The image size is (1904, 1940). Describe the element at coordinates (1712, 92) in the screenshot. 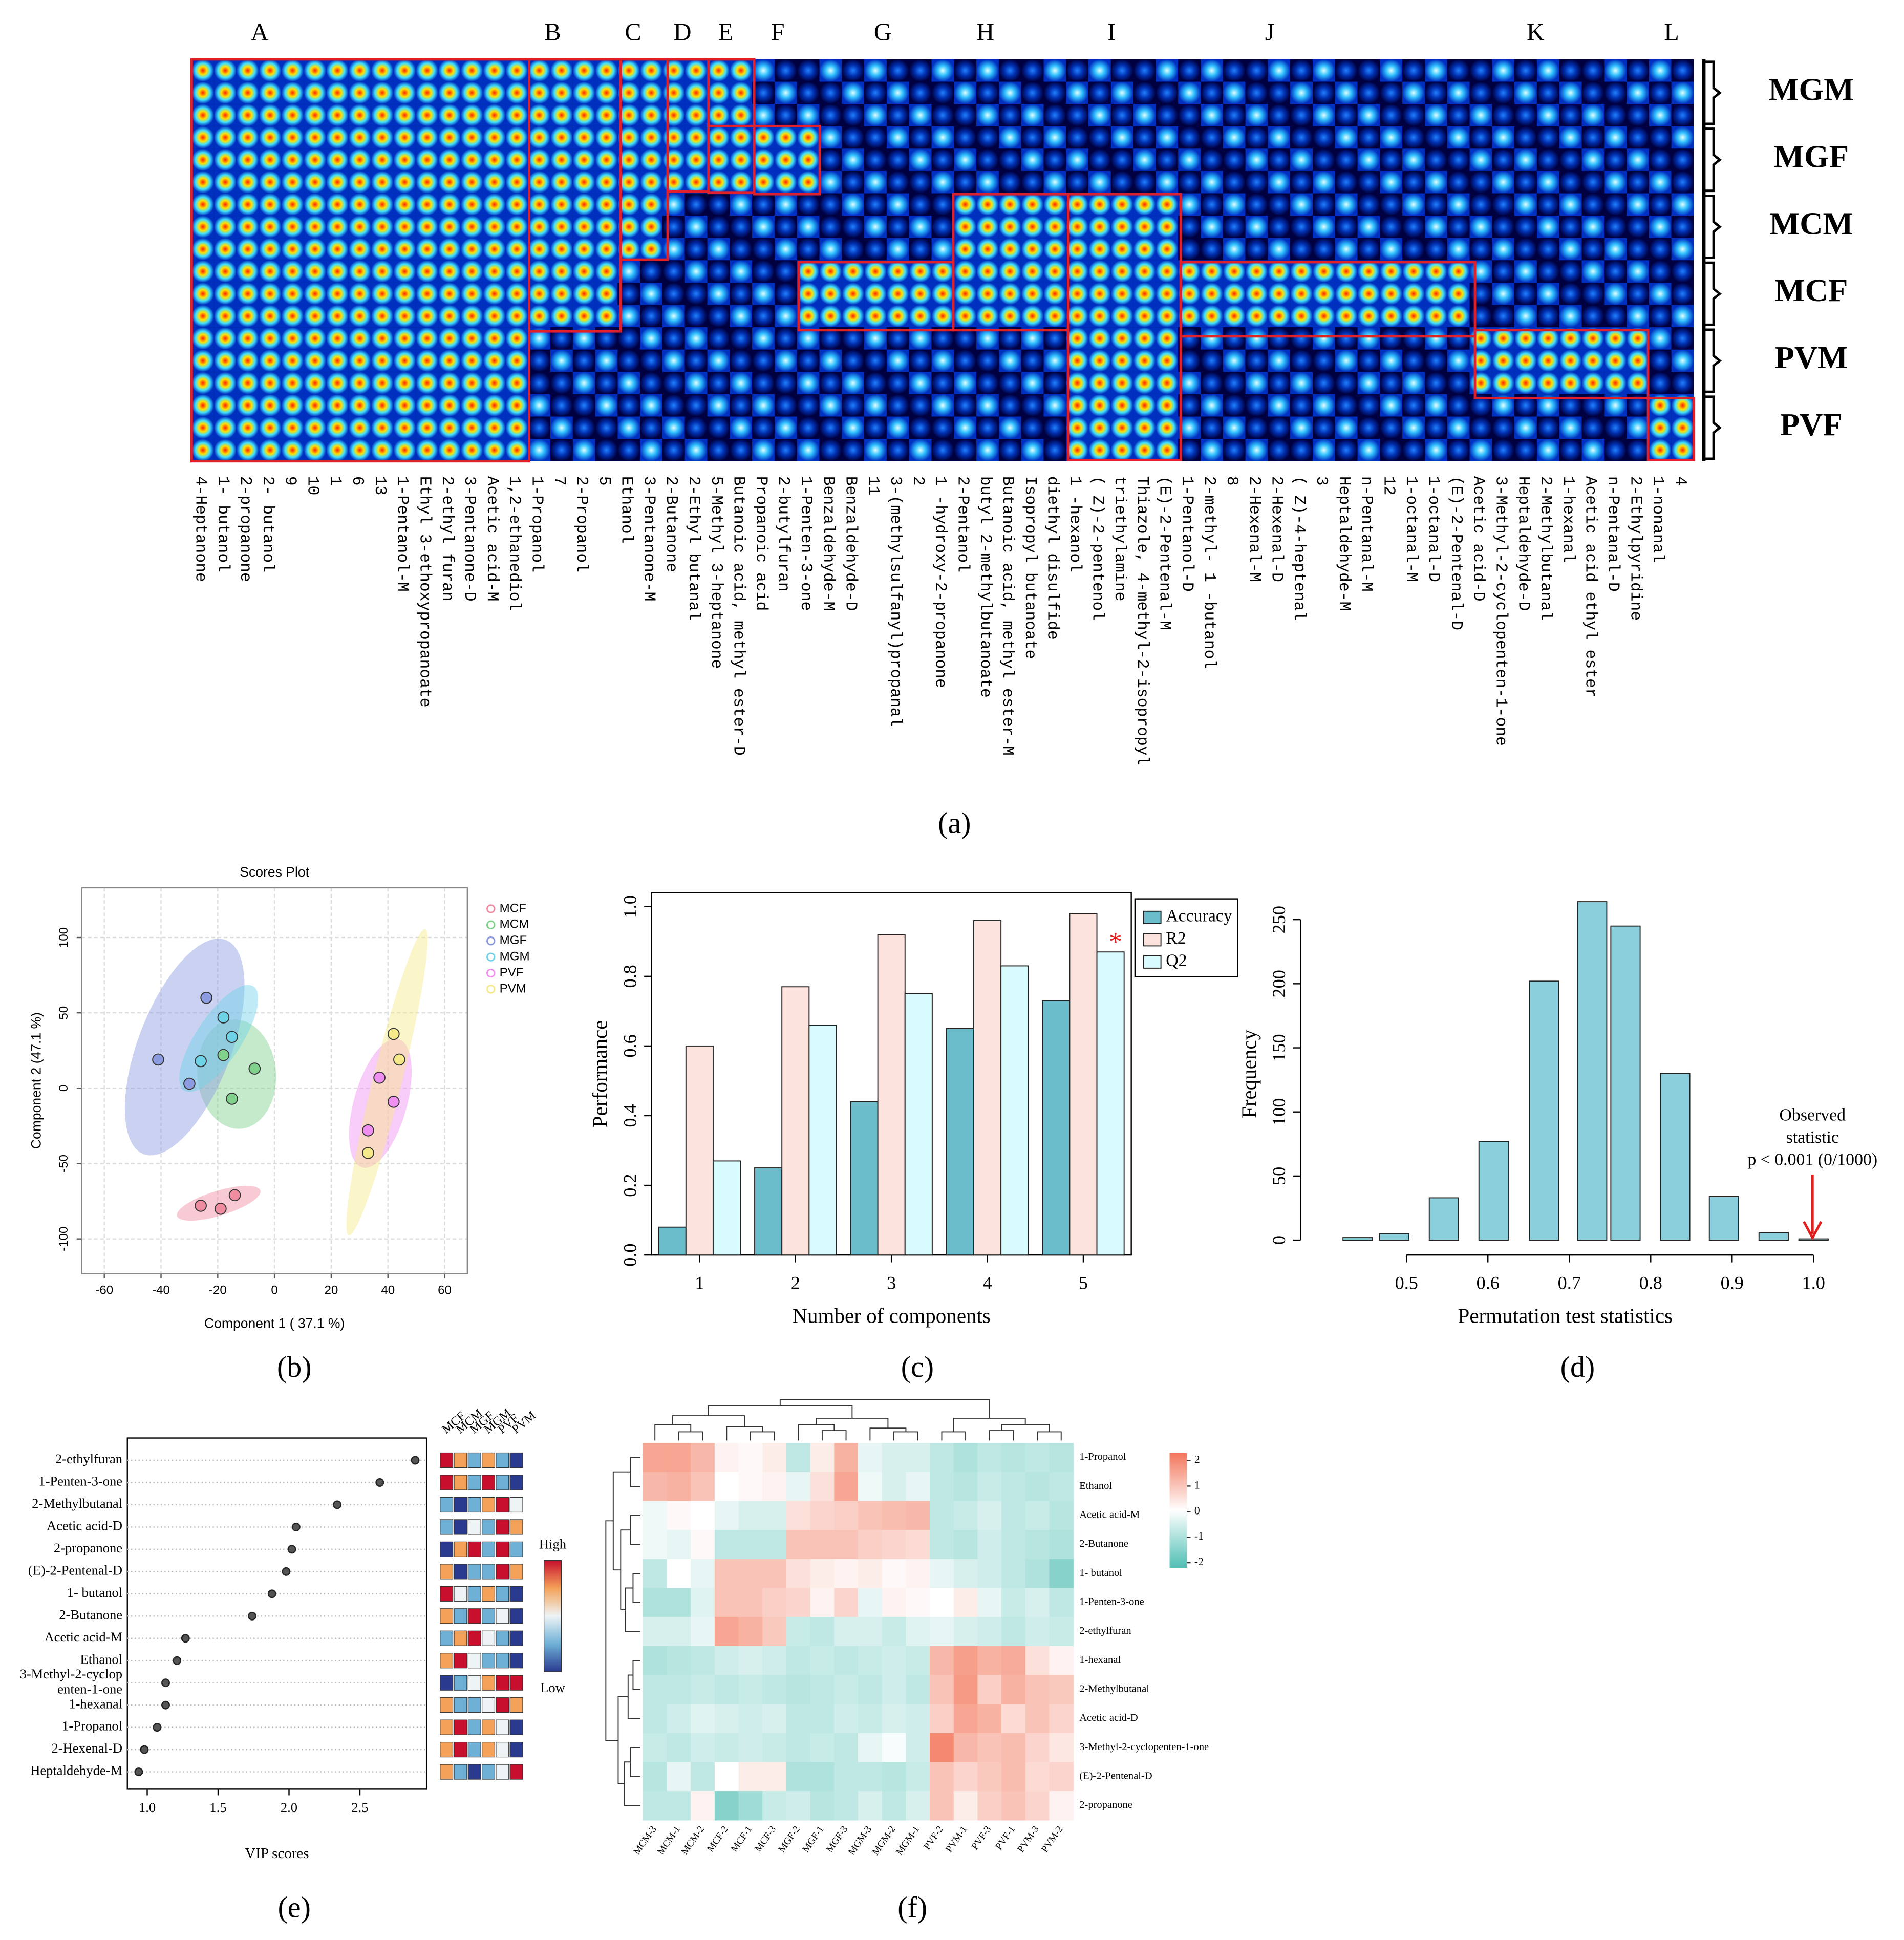

I see `bracket` at that location.